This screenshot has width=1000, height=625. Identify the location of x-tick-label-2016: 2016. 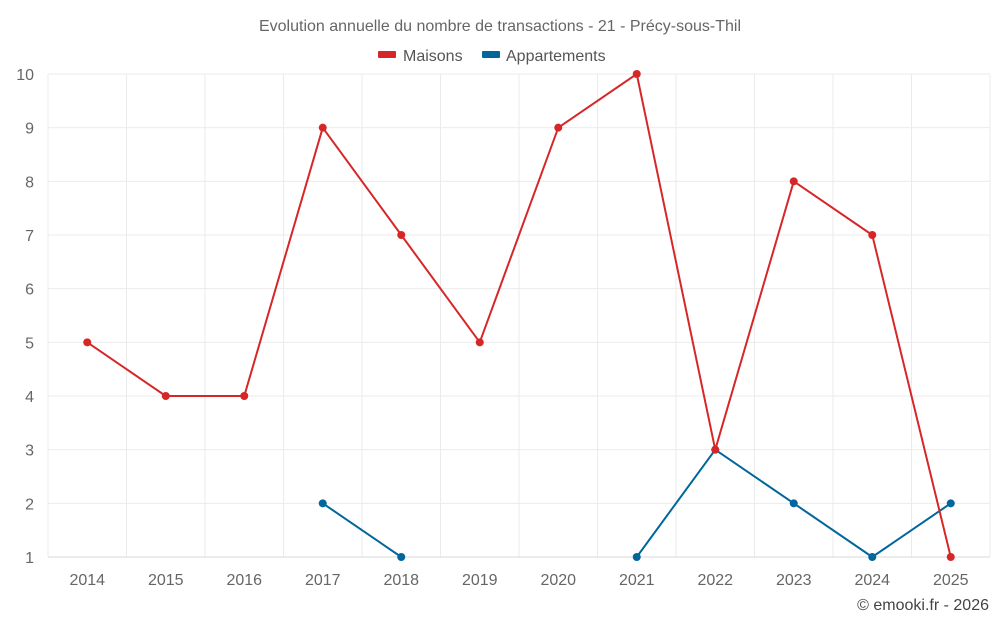
(244, 580).